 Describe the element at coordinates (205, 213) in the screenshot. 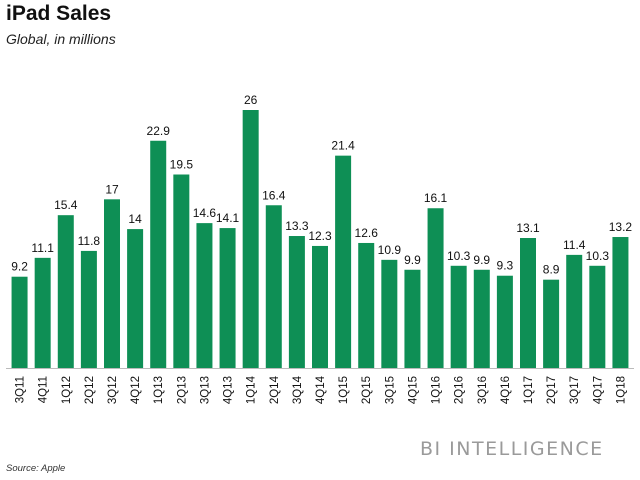

I see `value-label-3Q13: 14.6` at that location.